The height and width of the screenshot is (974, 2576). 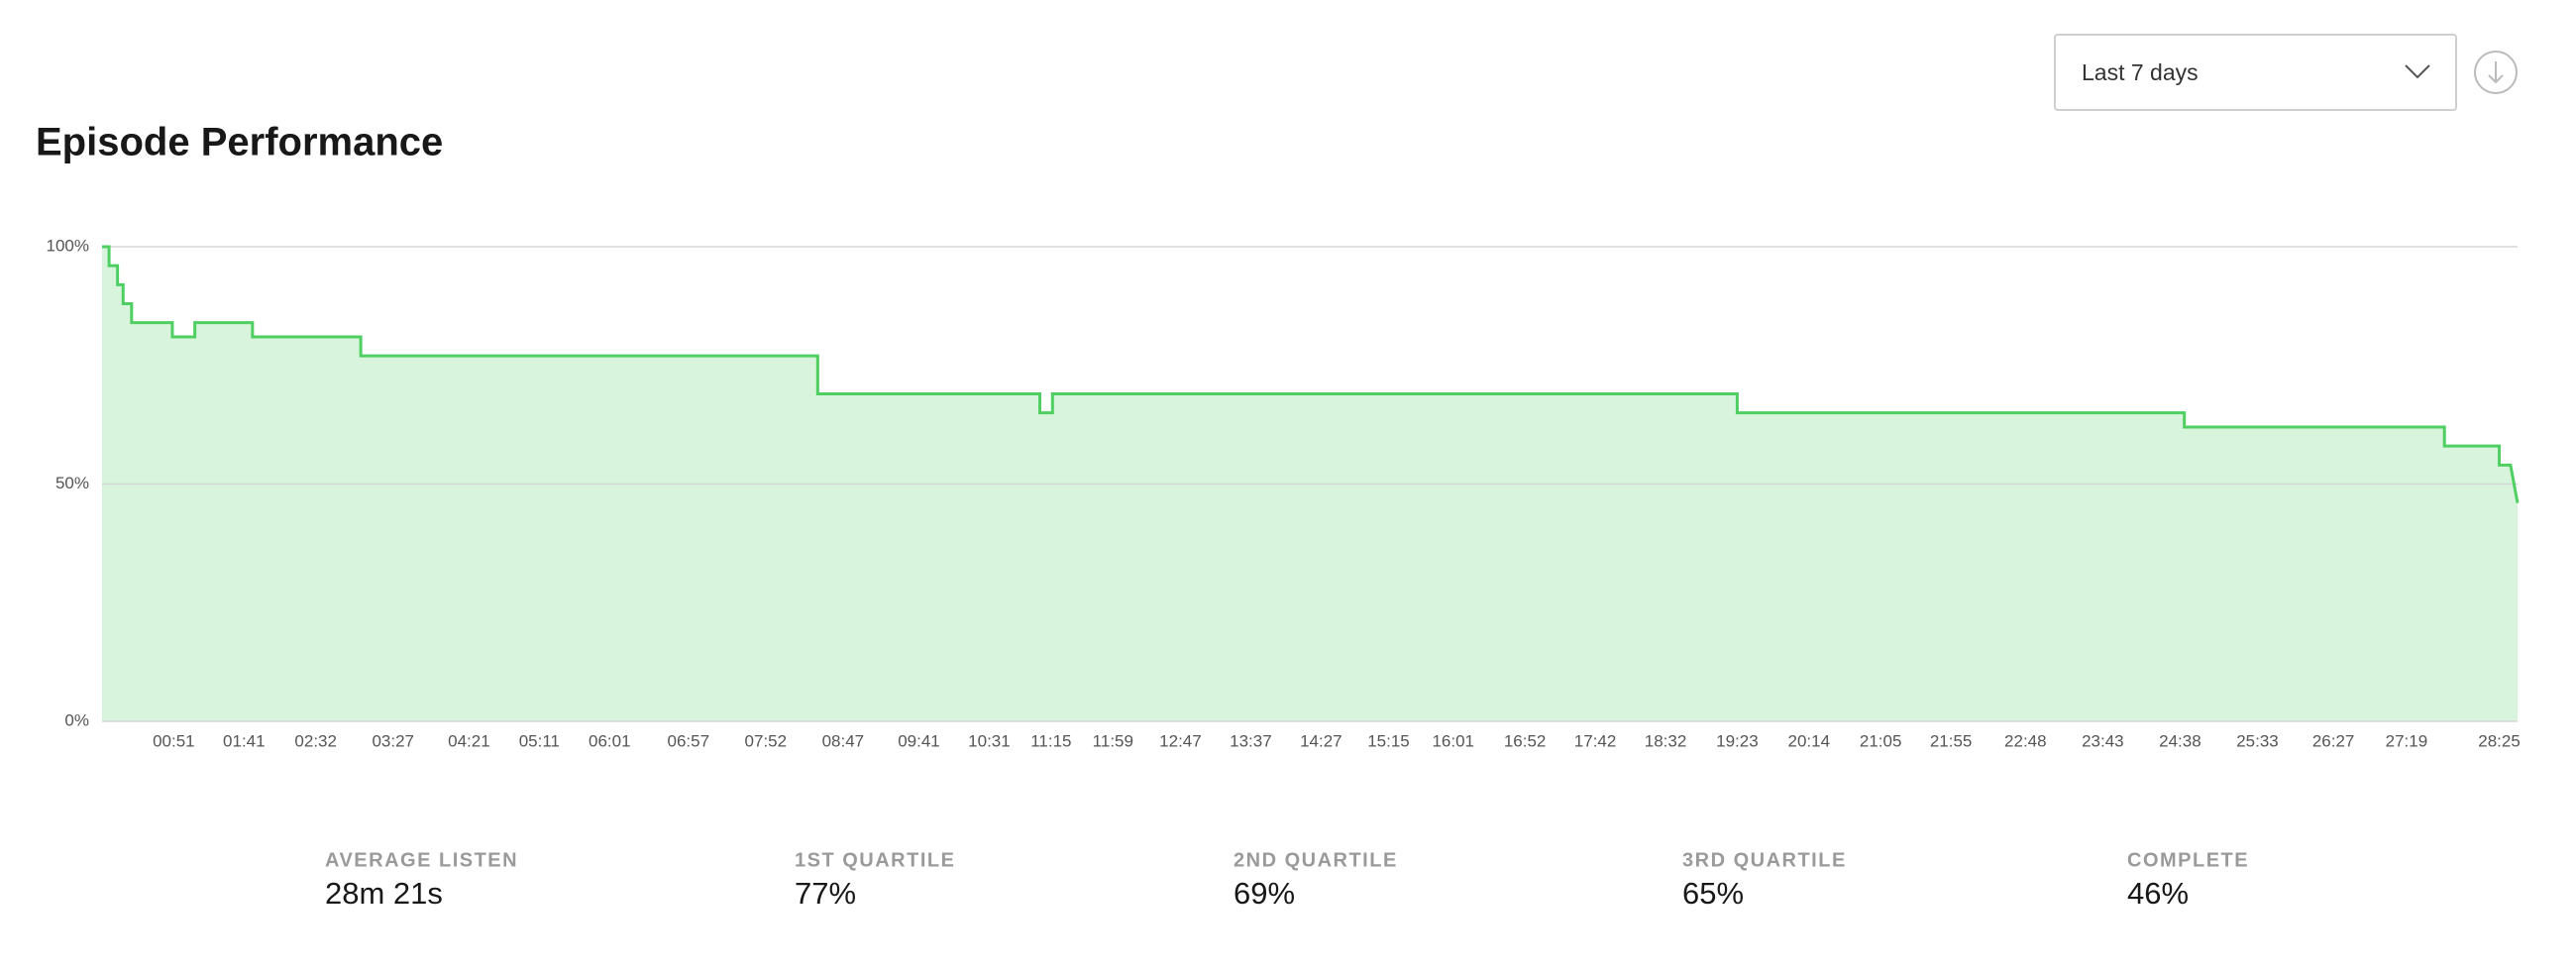 I want to click on stat-value: 69%, so click(x=1264, y=893).